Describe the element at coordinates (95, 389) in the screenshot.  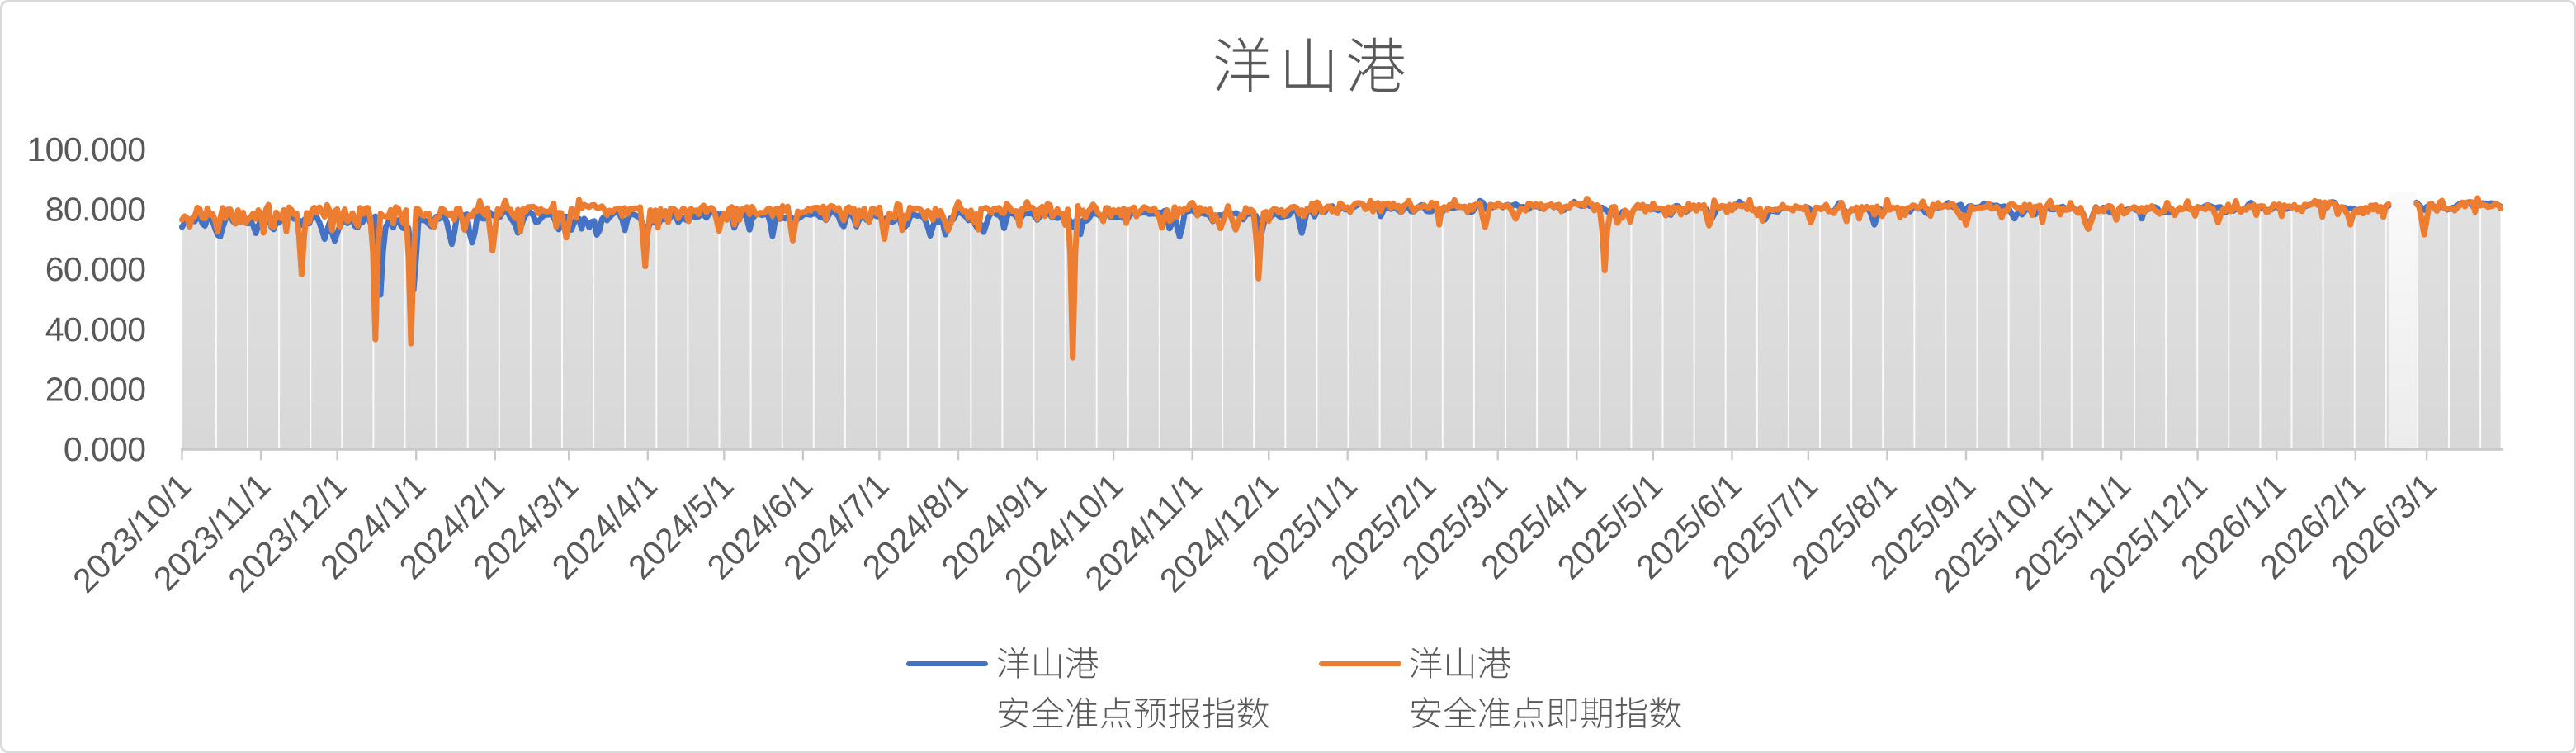
I see `svg-text: 20.000` at that location.